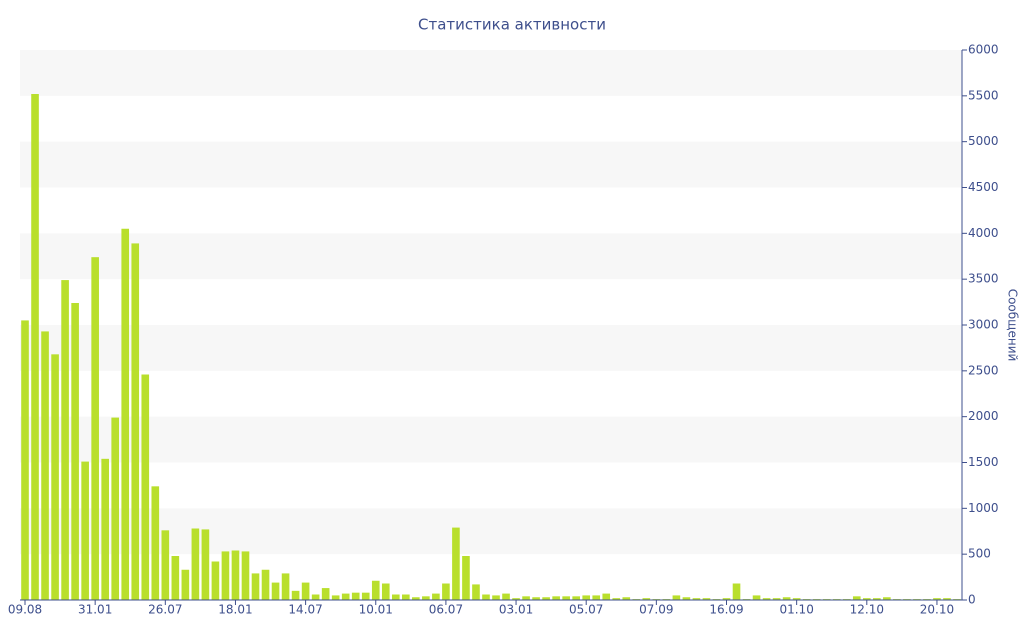 Image resolution: width=1024 pixels, height=640 pixels. I want to click on x-tick-label: 03.01, so click(516, 610).